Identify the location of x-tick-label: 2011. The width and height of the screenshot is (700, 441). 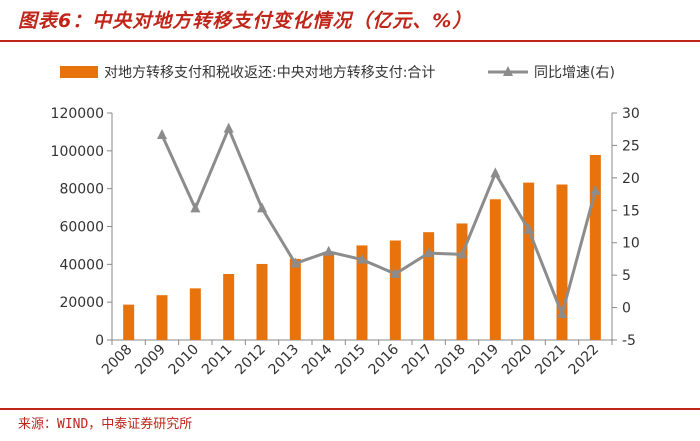
(217, 360).